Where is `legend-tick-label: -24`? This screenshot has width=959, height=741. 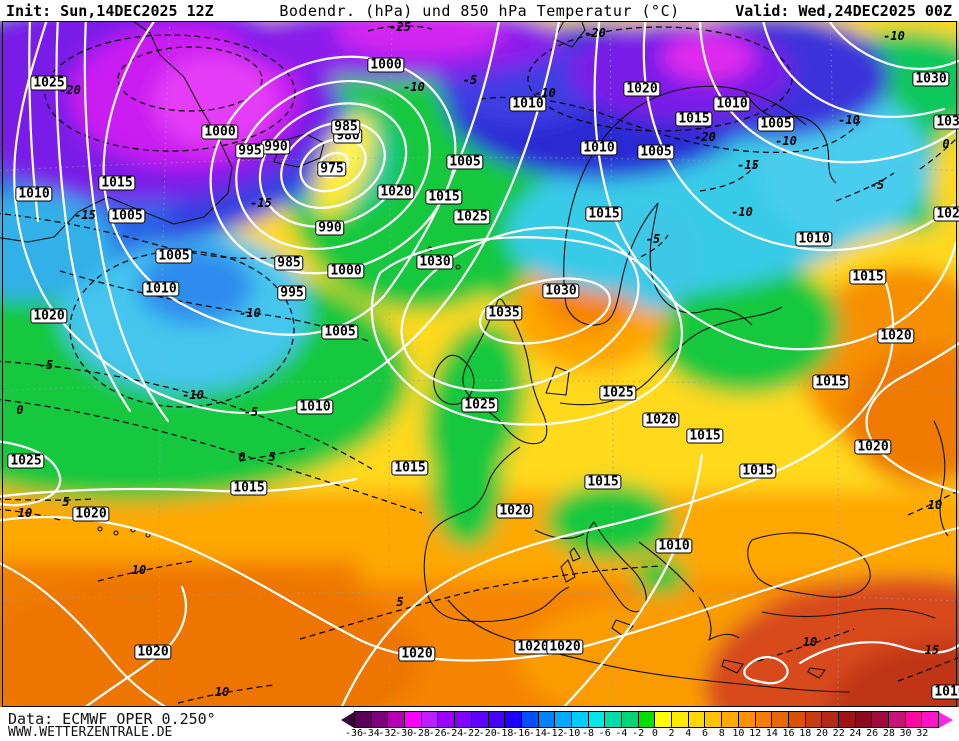
legend-tick-label: -24 is located at coordinates (454, 733).